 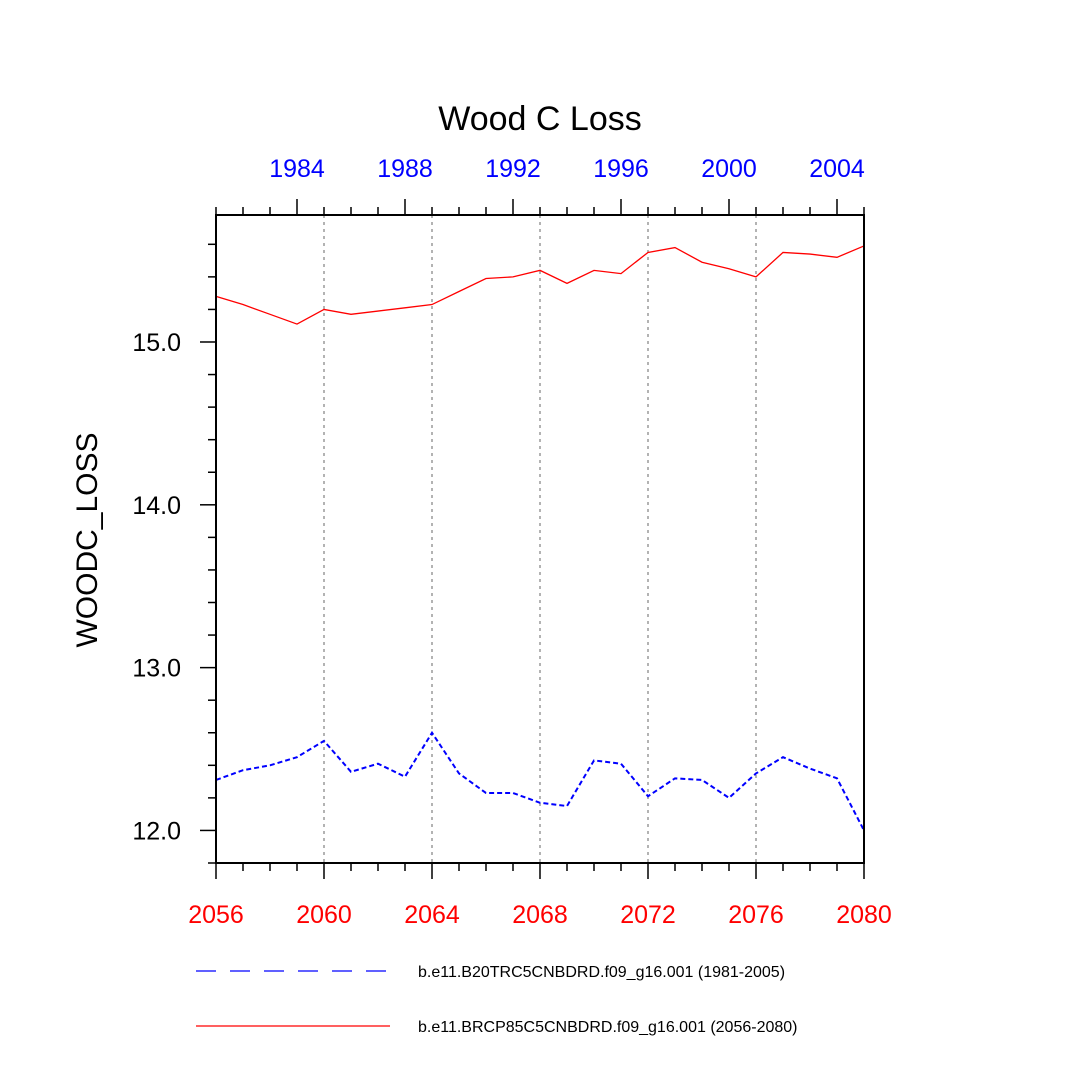 I want to click on y-tick-label: 13.0, so click(x=156, y=669).